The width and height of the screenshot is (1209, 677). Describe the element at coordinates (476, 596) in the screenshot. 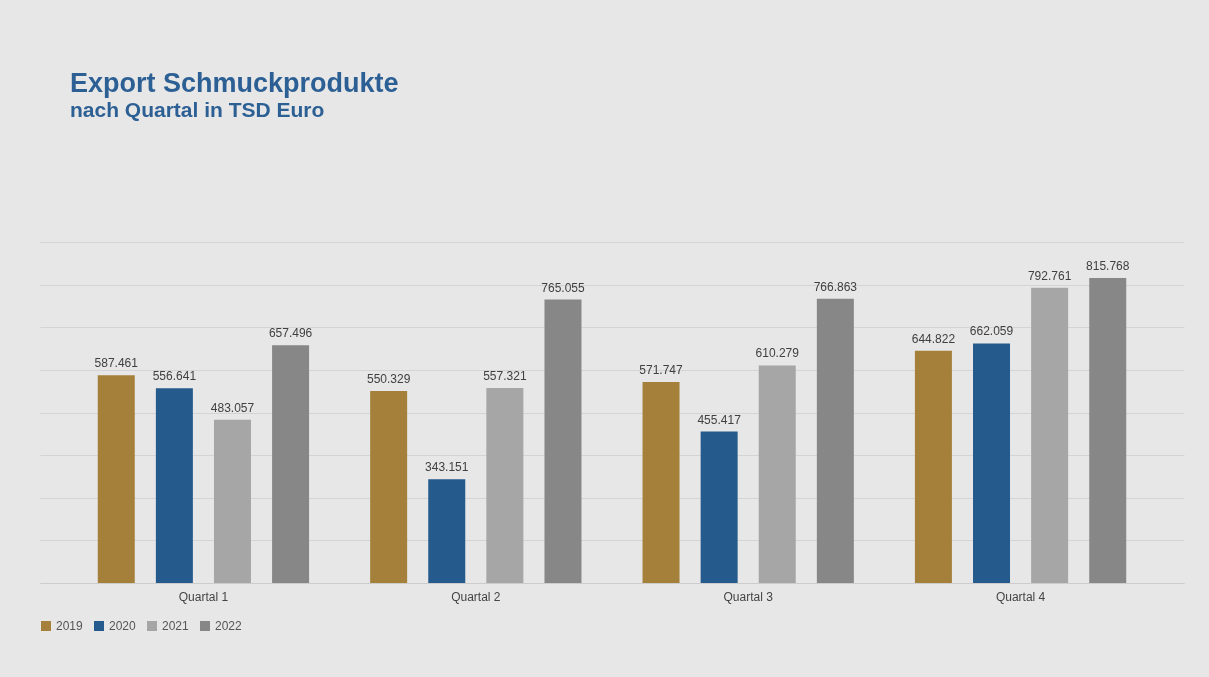

I see `x-tick-label: Quartal 2` at that location.